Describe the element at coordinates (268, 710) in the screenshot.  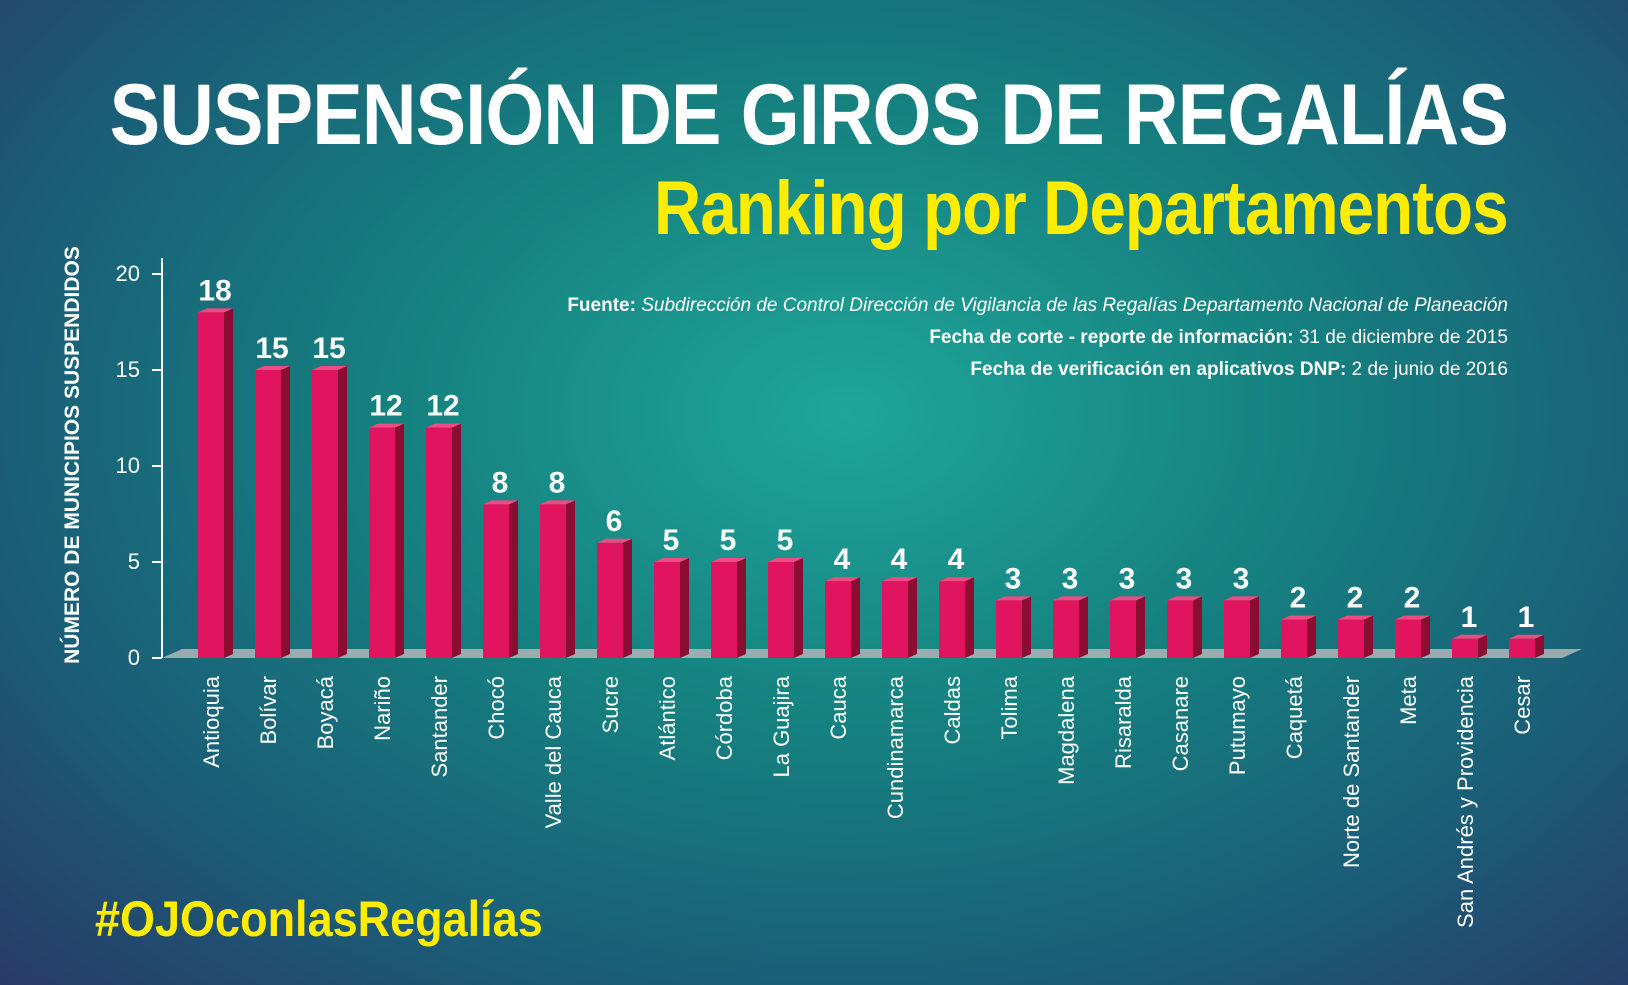
I see `category-label: Bolívar` at that location.